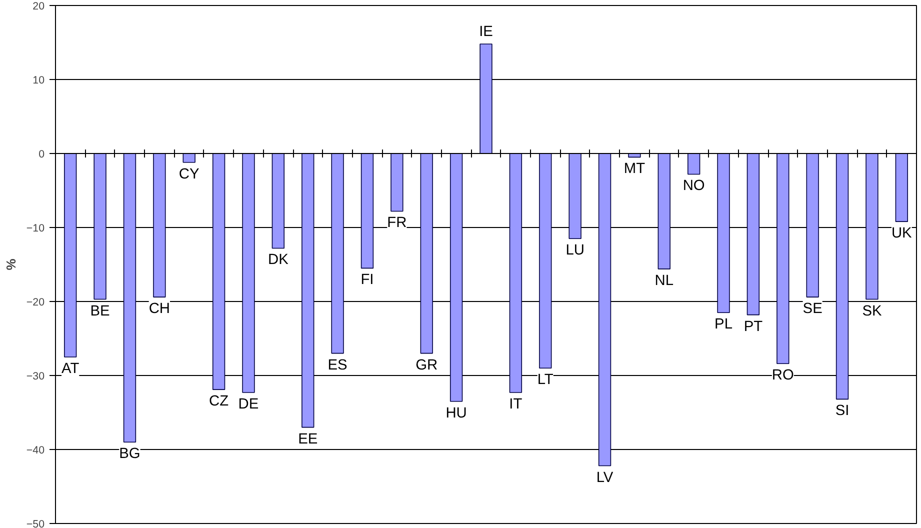  Describe the element at coordinates (515, 404) in the screenshot. I see `x-tick-label: IT` at that location.